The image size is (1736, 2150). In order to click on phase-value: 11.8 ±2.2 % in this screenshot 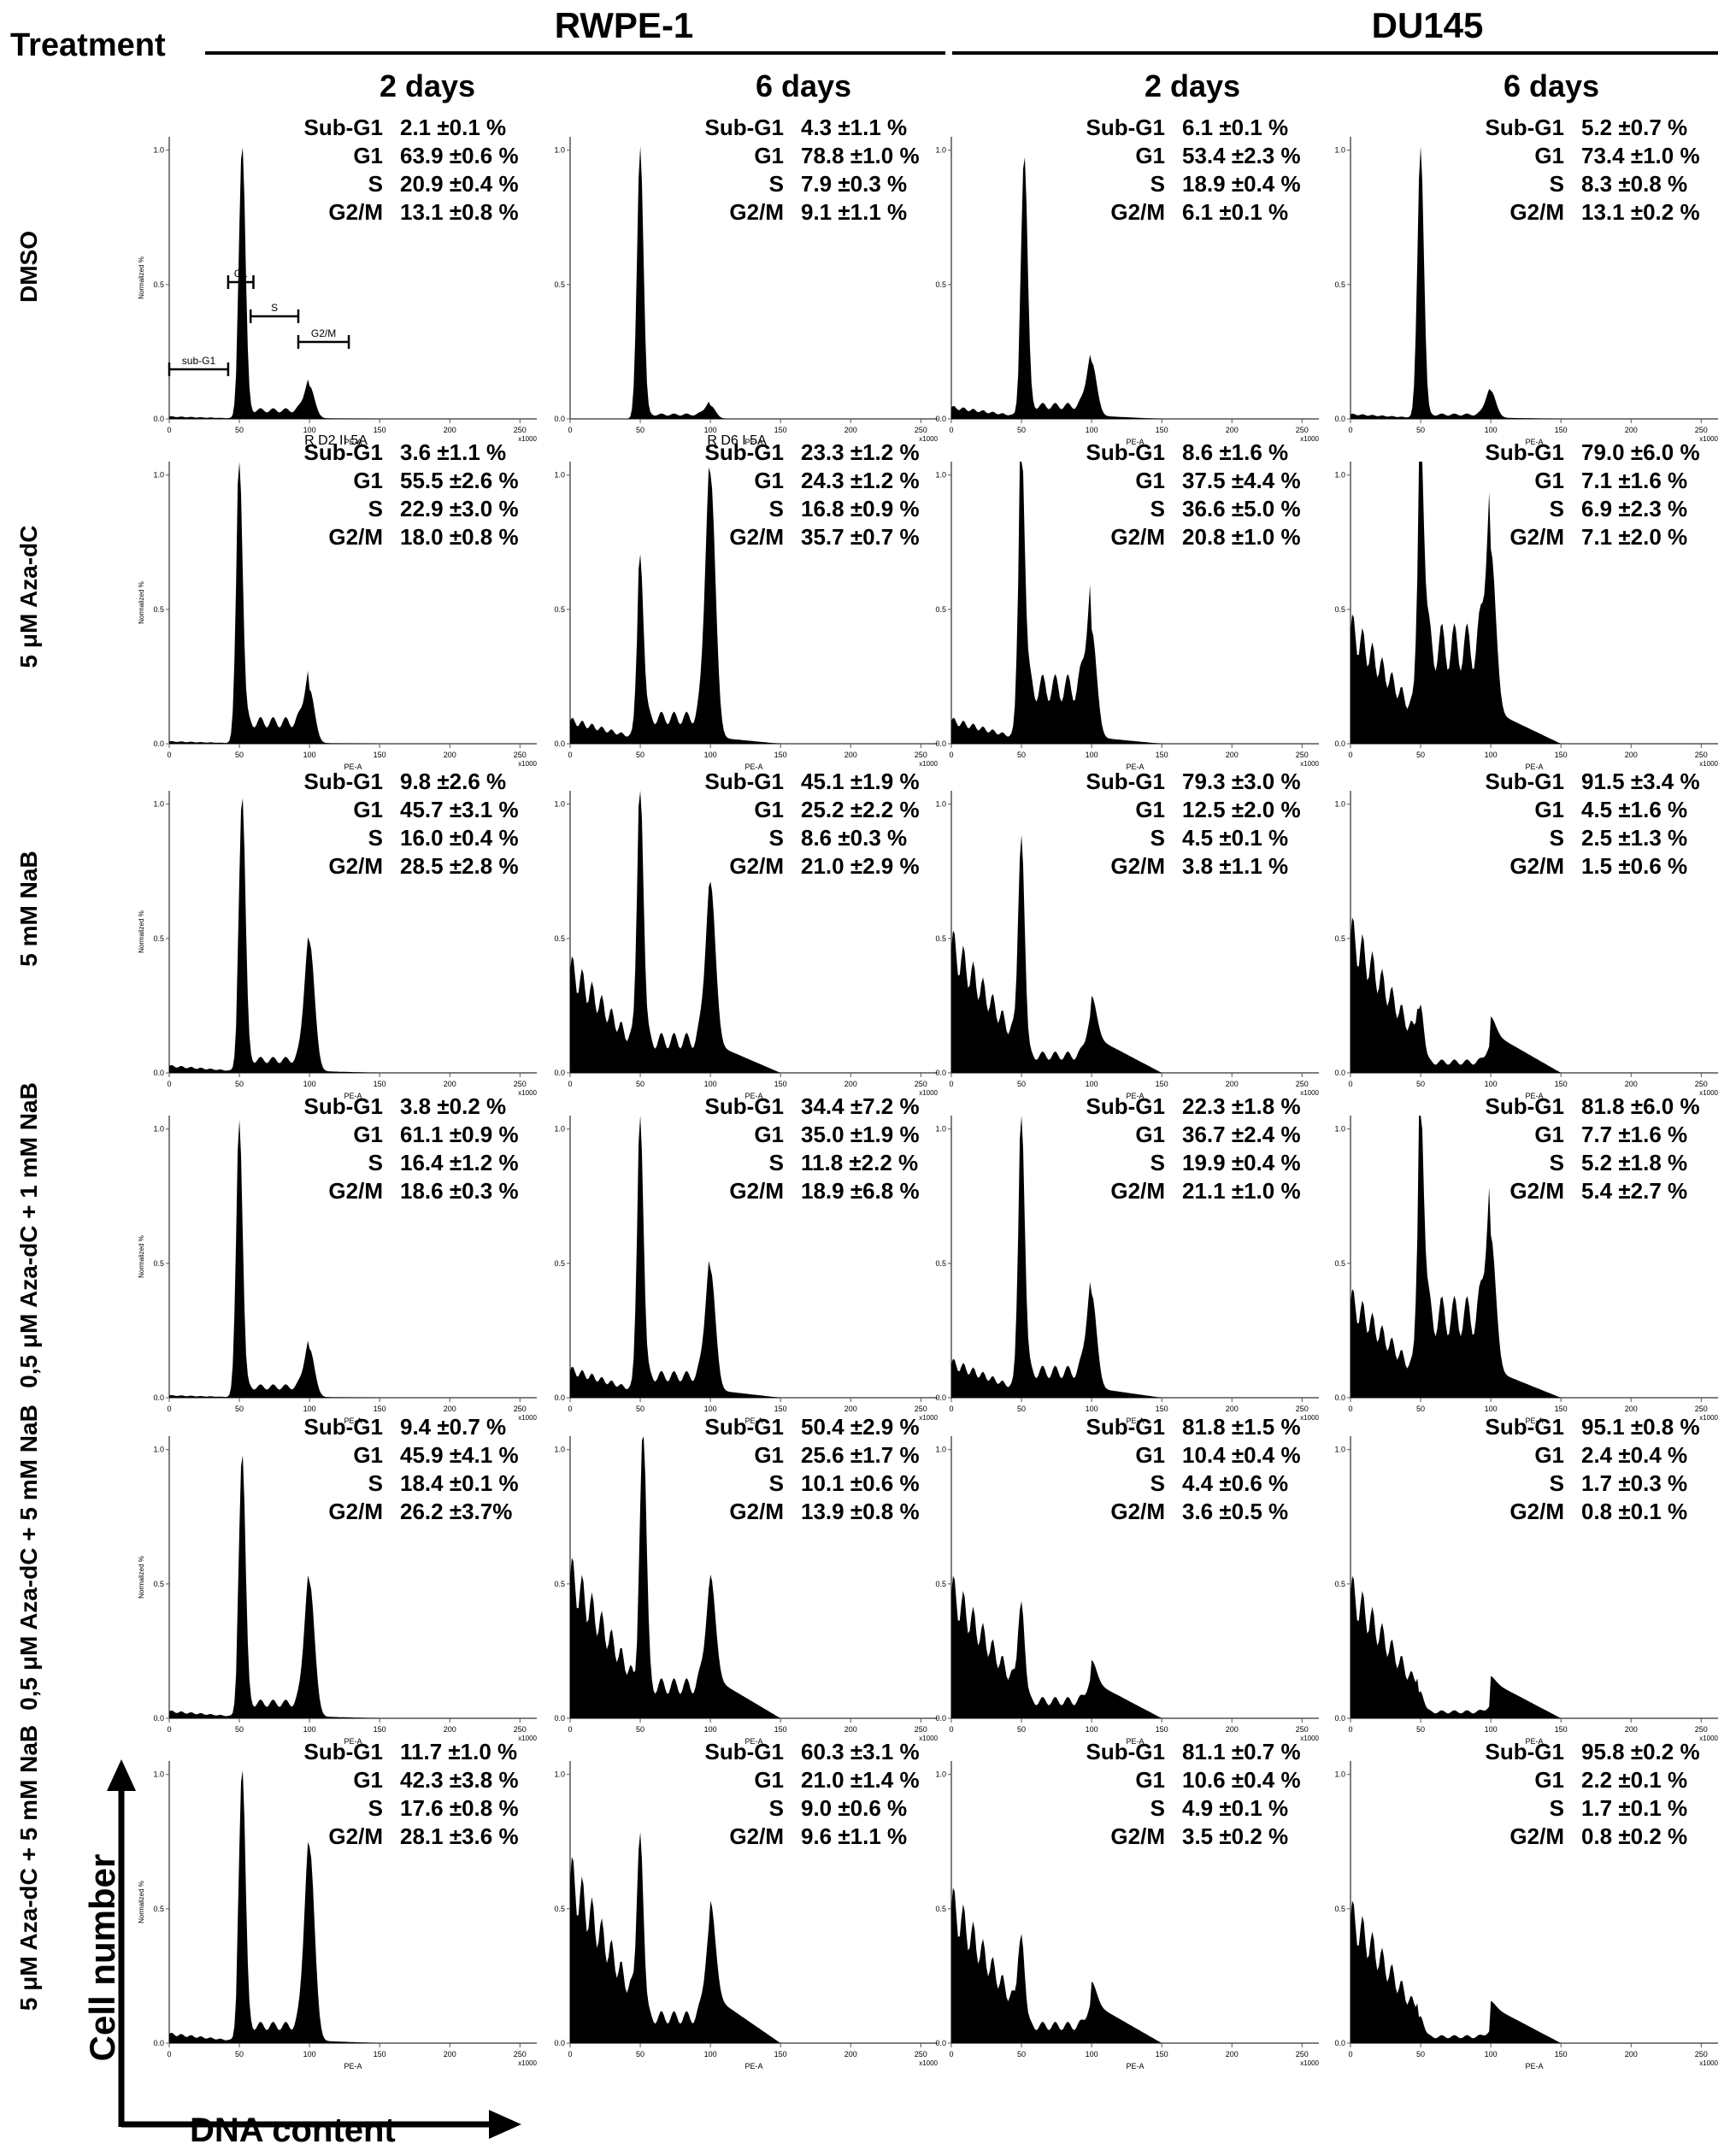, I will do `click(859, 1163)`.